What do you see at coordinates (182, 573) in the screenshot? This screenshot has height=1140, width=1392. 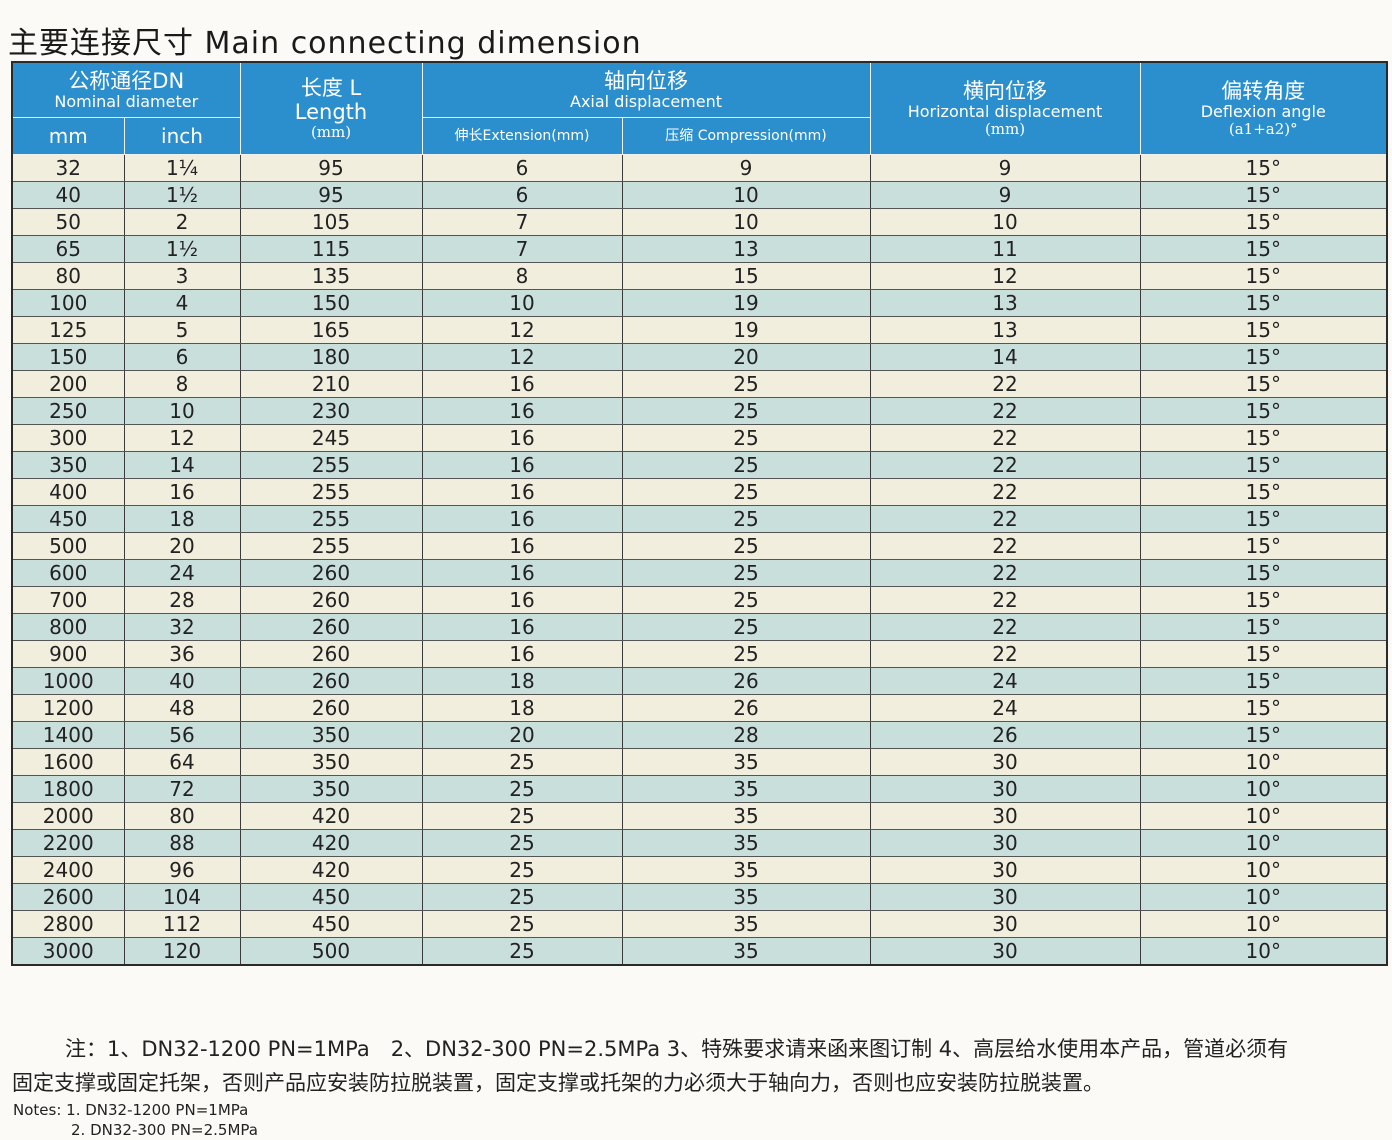 I see `dn-inch-cell: 24` at bounding box center [182, 573].